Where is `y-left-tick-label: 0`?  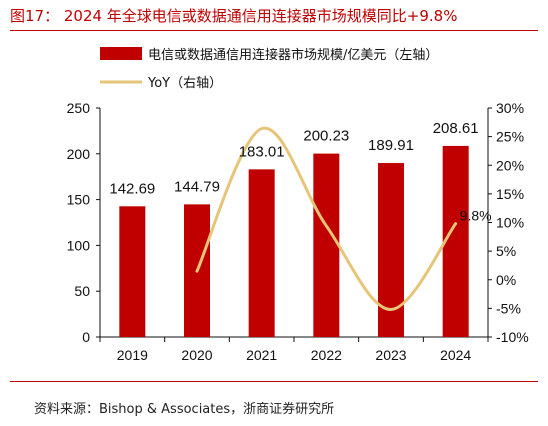 y-left-tick-label: 0 is located at coordinates (86, 337).